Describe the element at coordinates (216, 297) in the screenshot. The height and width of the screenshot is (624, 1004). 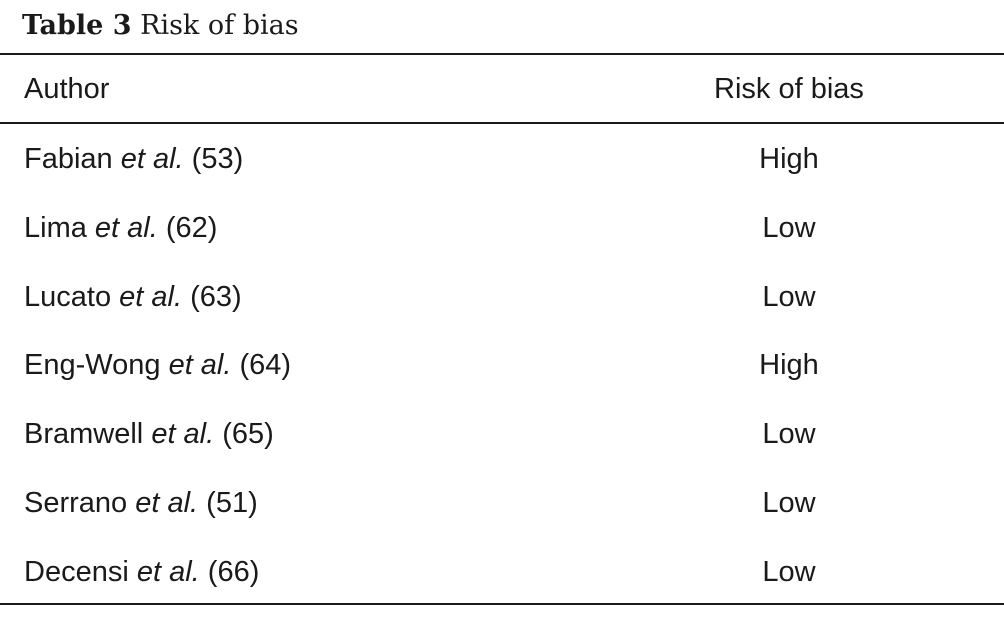
I see `author-ref: (63)` at that location.